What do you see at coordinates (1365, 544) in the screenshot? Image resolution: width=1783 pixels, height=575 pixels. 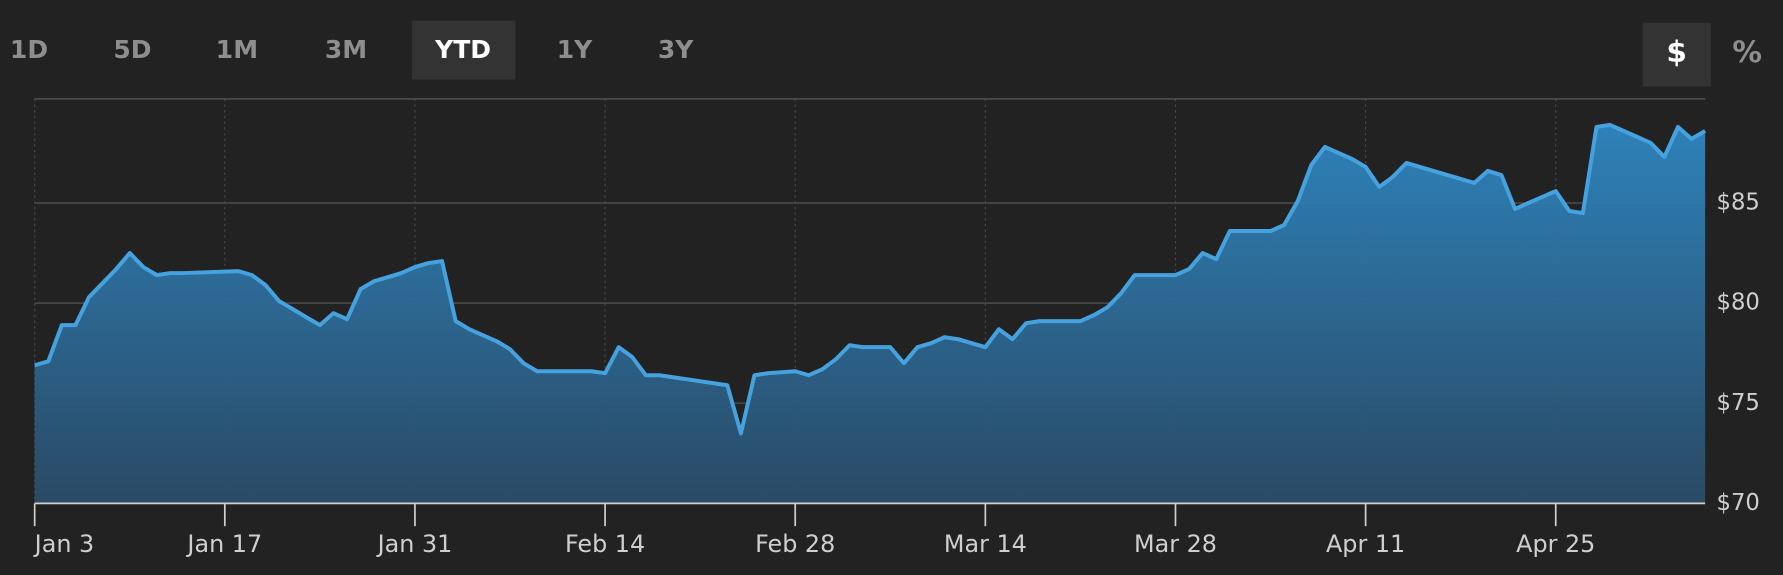 I see `x-tick-label: Apr 11` at bounding box center [1365, 544].